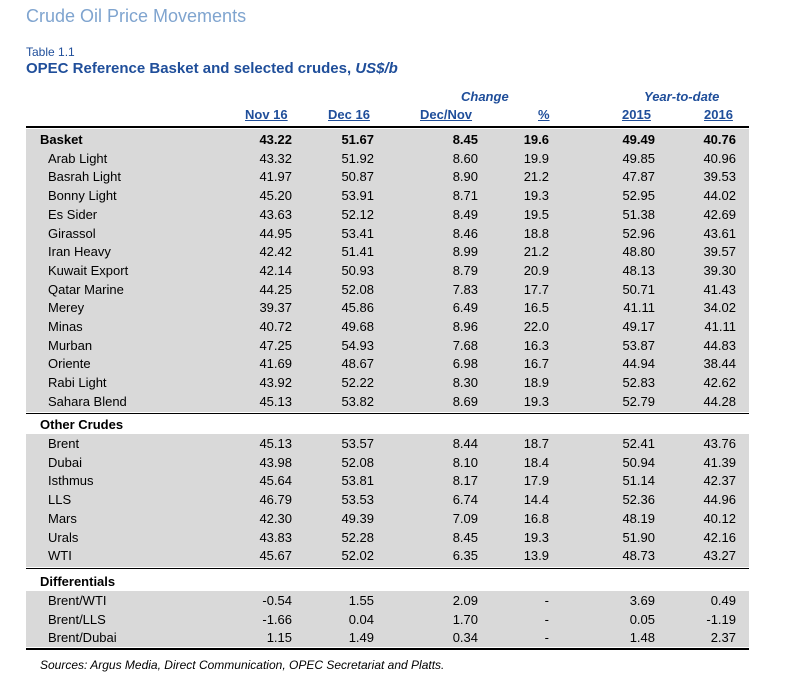 This screenshot has width=789, height=689. What do you see at coordinates (357, 289) in the screenshot?
I see `dec16-value: 52.08` at bounding box center [357, 289].